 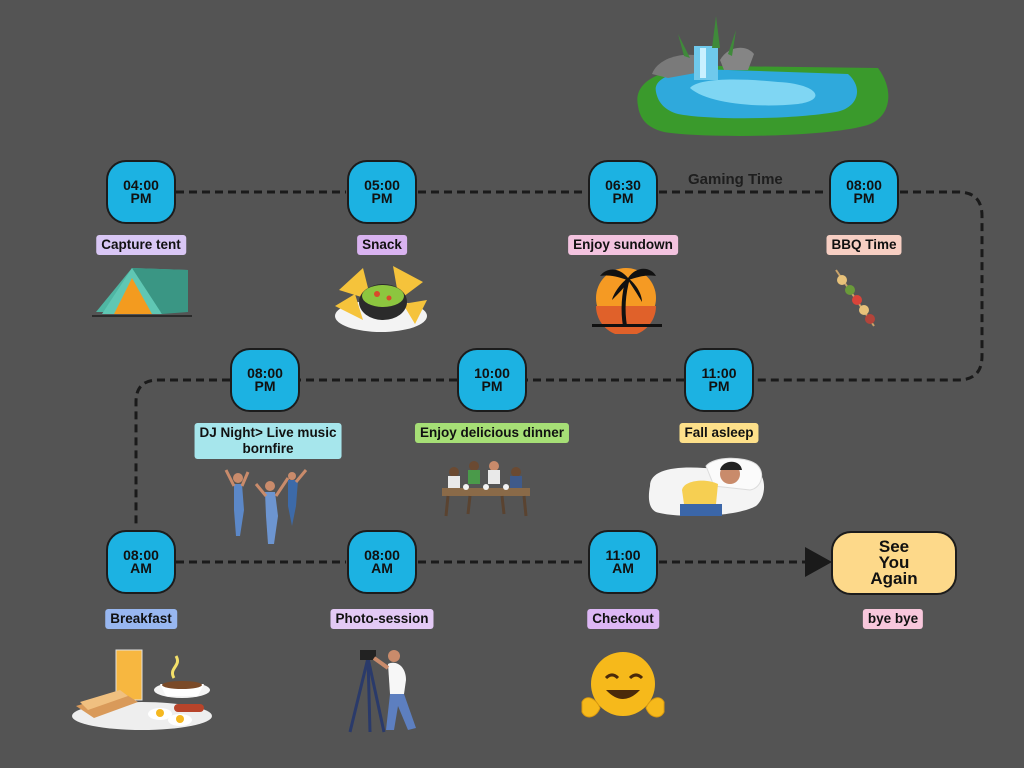 I want to click on sleeping-person-icon, so click(x=706, y=486).